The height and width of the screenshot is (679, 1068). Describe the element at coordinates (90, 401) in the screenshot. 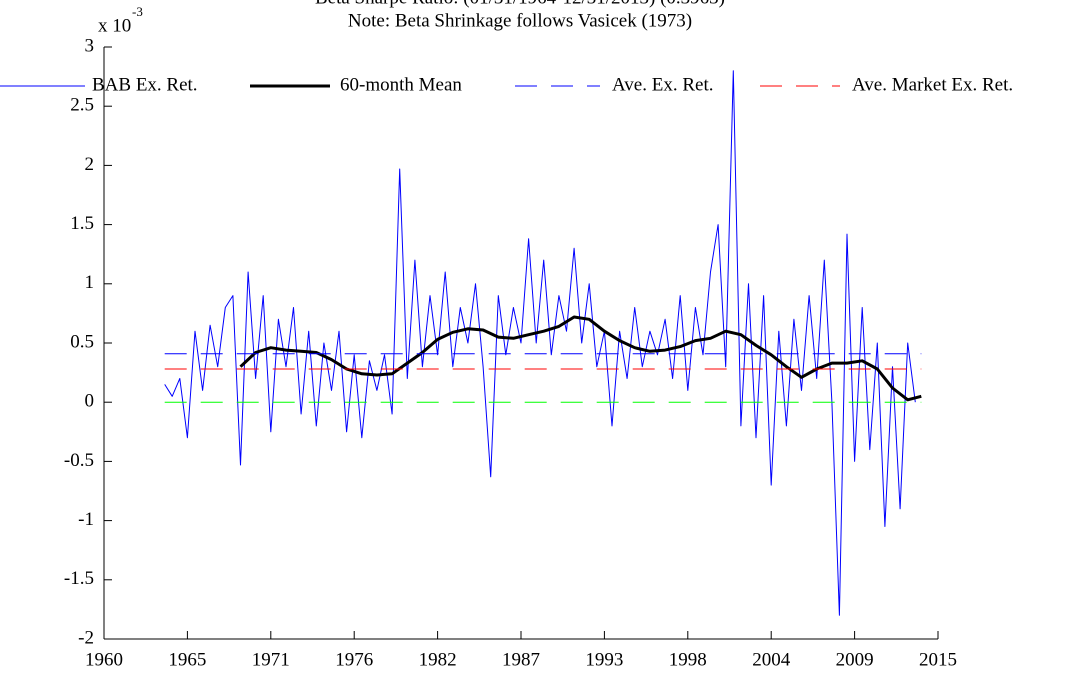

I see `y-tick-label: 0` at that location.